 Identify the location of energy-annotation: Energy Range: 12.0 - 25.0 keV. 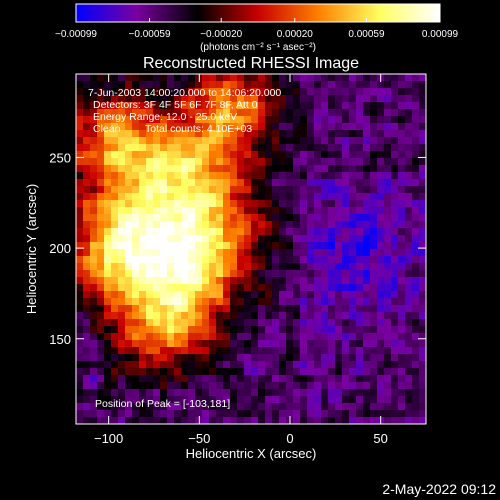
(165, 117).